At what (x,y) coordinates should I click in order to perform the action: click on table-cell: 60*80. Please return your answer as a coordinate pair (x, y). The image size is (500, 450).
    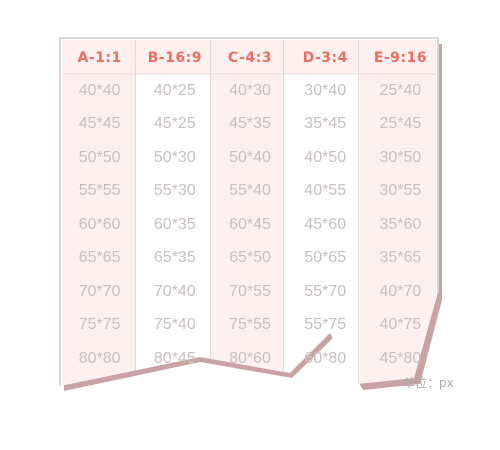
    Looking at the image, I should click on (325, 358).